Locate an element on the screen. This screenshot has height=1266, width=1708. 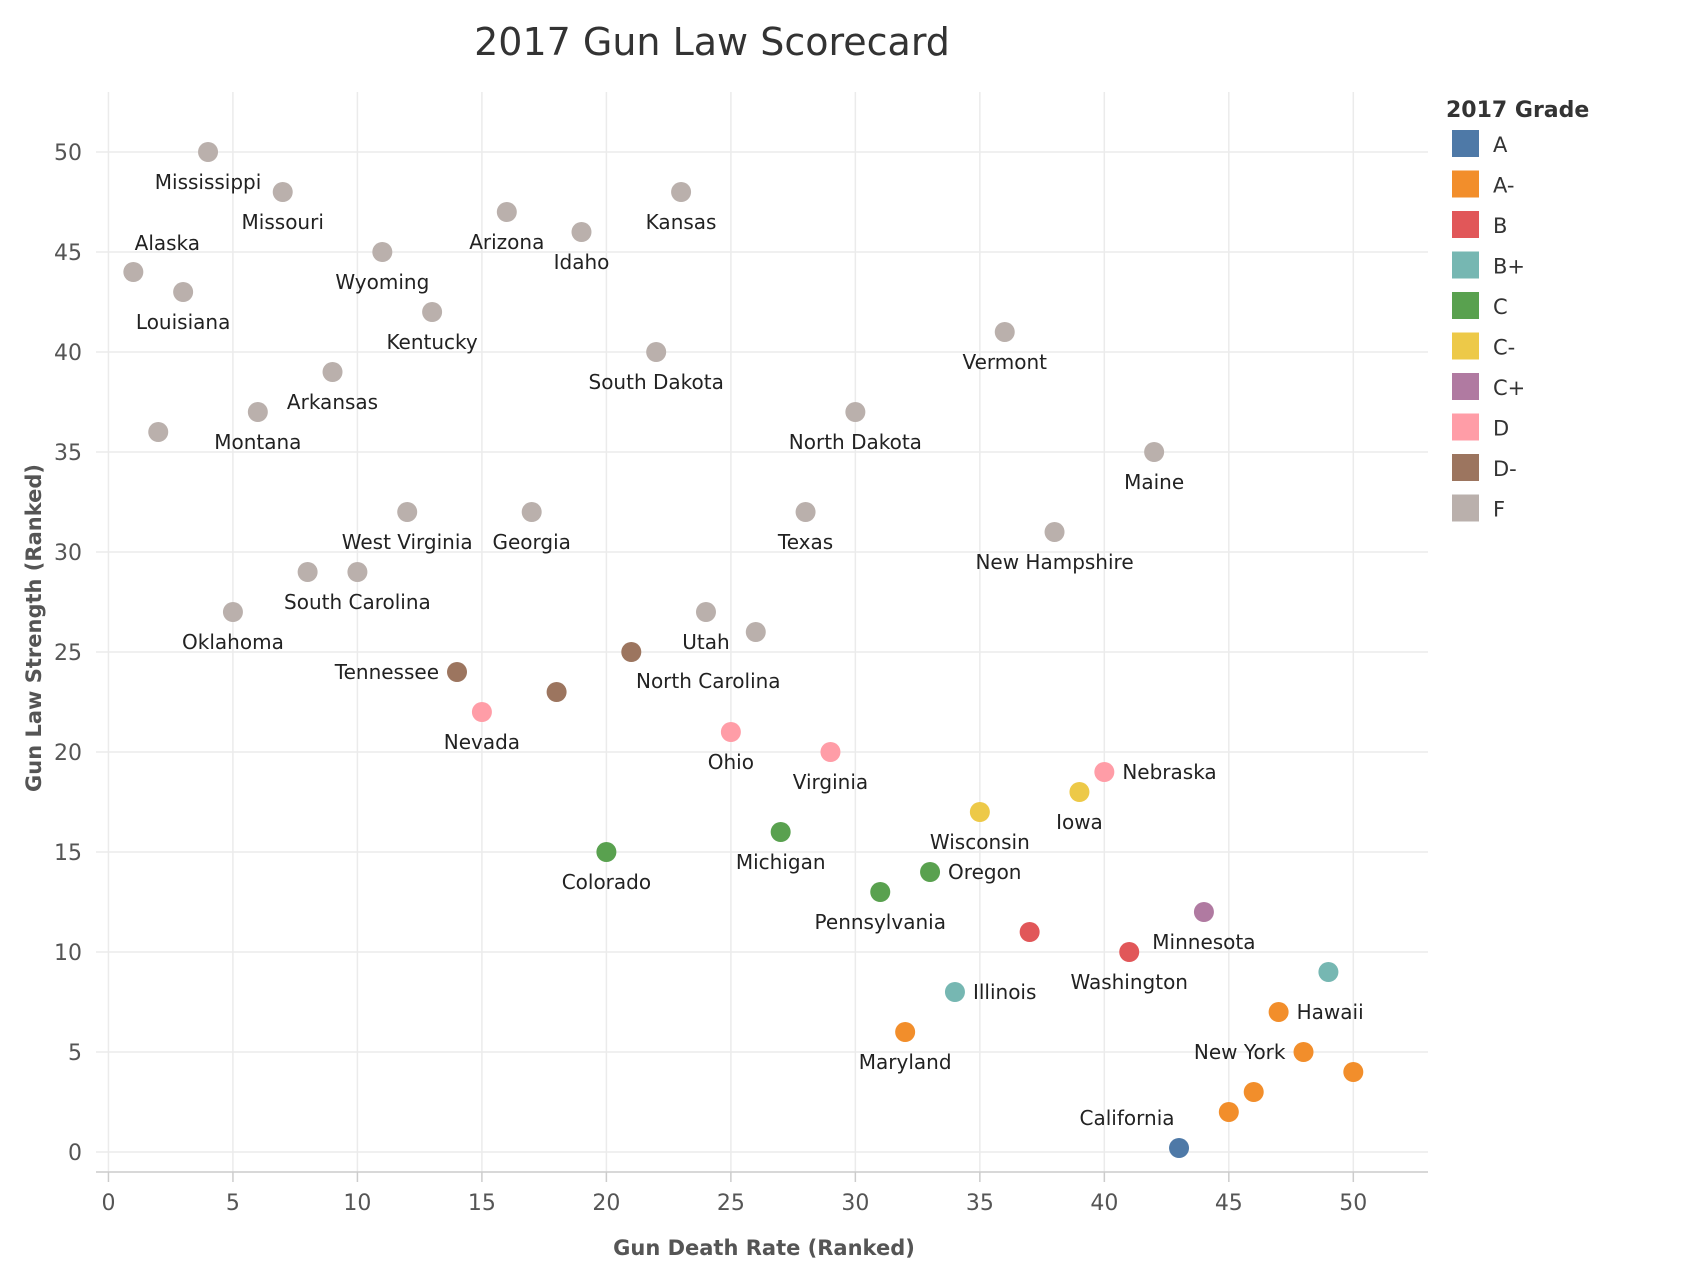
x-axis-ticks: 0 5 10 15 20 25 30 35 40 45 50 is located at coordinates (734, 1194).